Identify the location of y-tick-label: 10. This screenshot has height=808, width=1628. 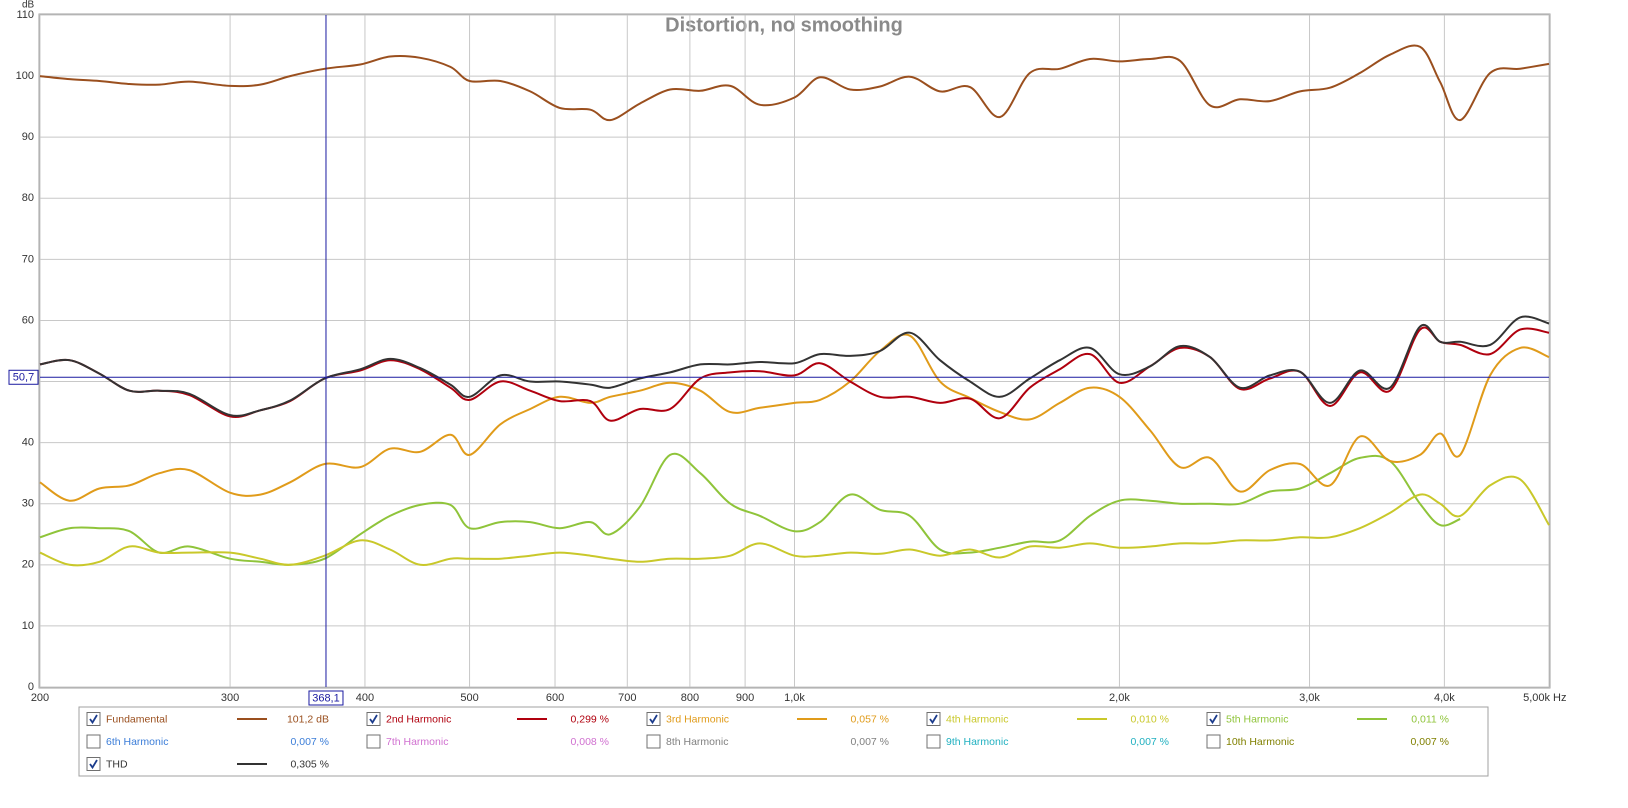
(28, 626).